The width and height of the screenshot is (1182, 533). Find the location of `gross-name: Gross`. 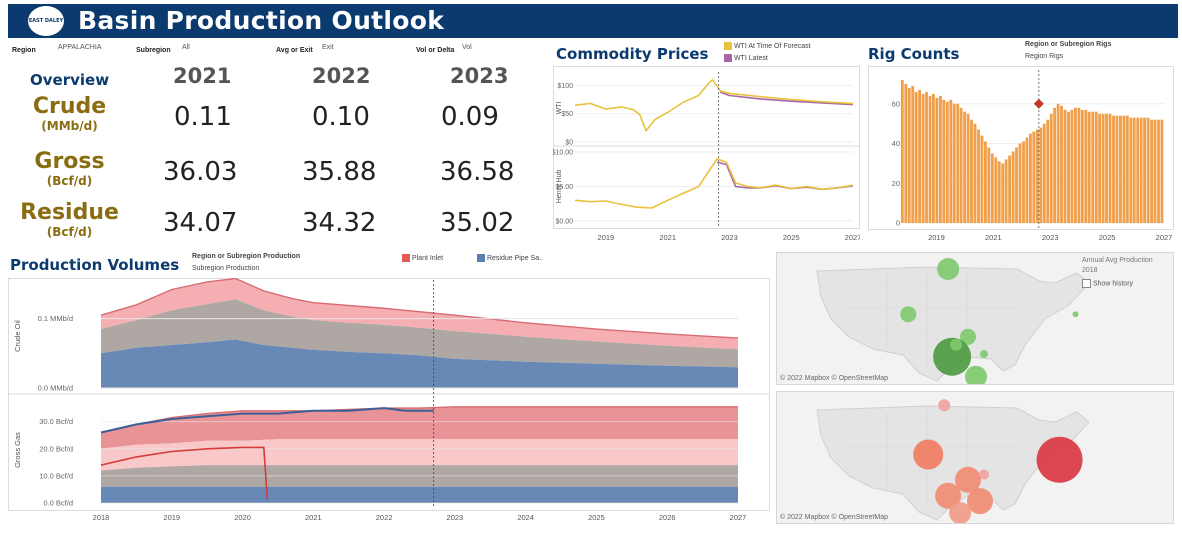

gross-name: Gross is located at coordinates (69, 161).